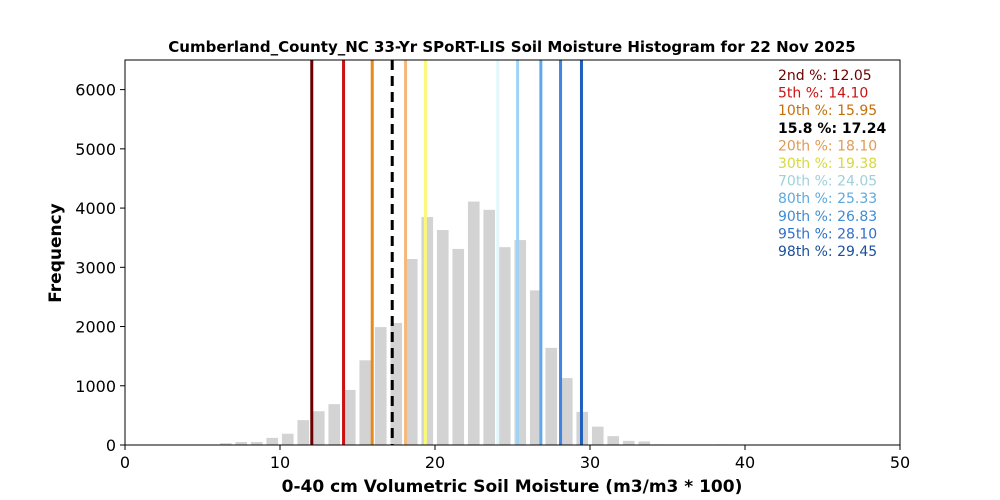 This screenshot has width=1000, height=500. Describe the element at coordinates (111, 445) in the screenshot. I see `y-tick-label: 0` at that location.